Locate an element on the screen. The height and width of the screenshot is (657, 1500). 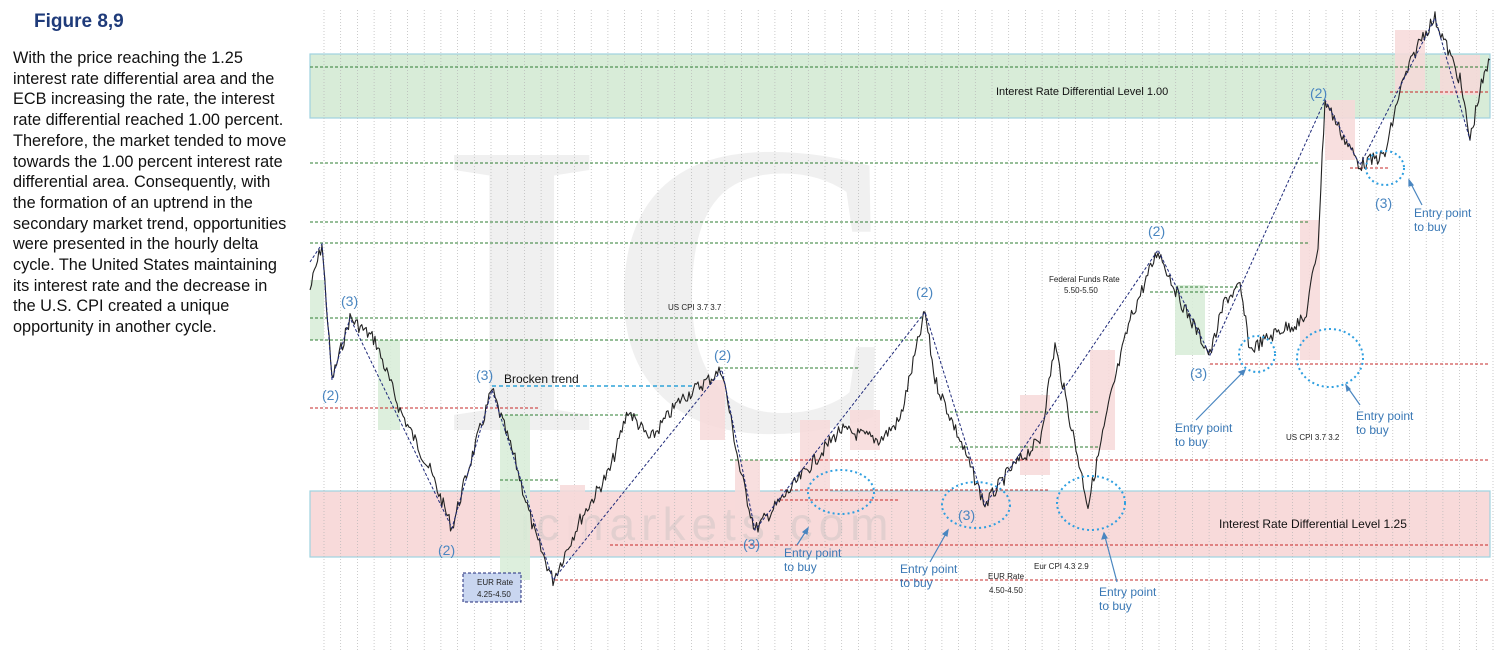
eur-cpi-label: Eur CPI 4.3 2.9 is located at coordinates (1061, 566).